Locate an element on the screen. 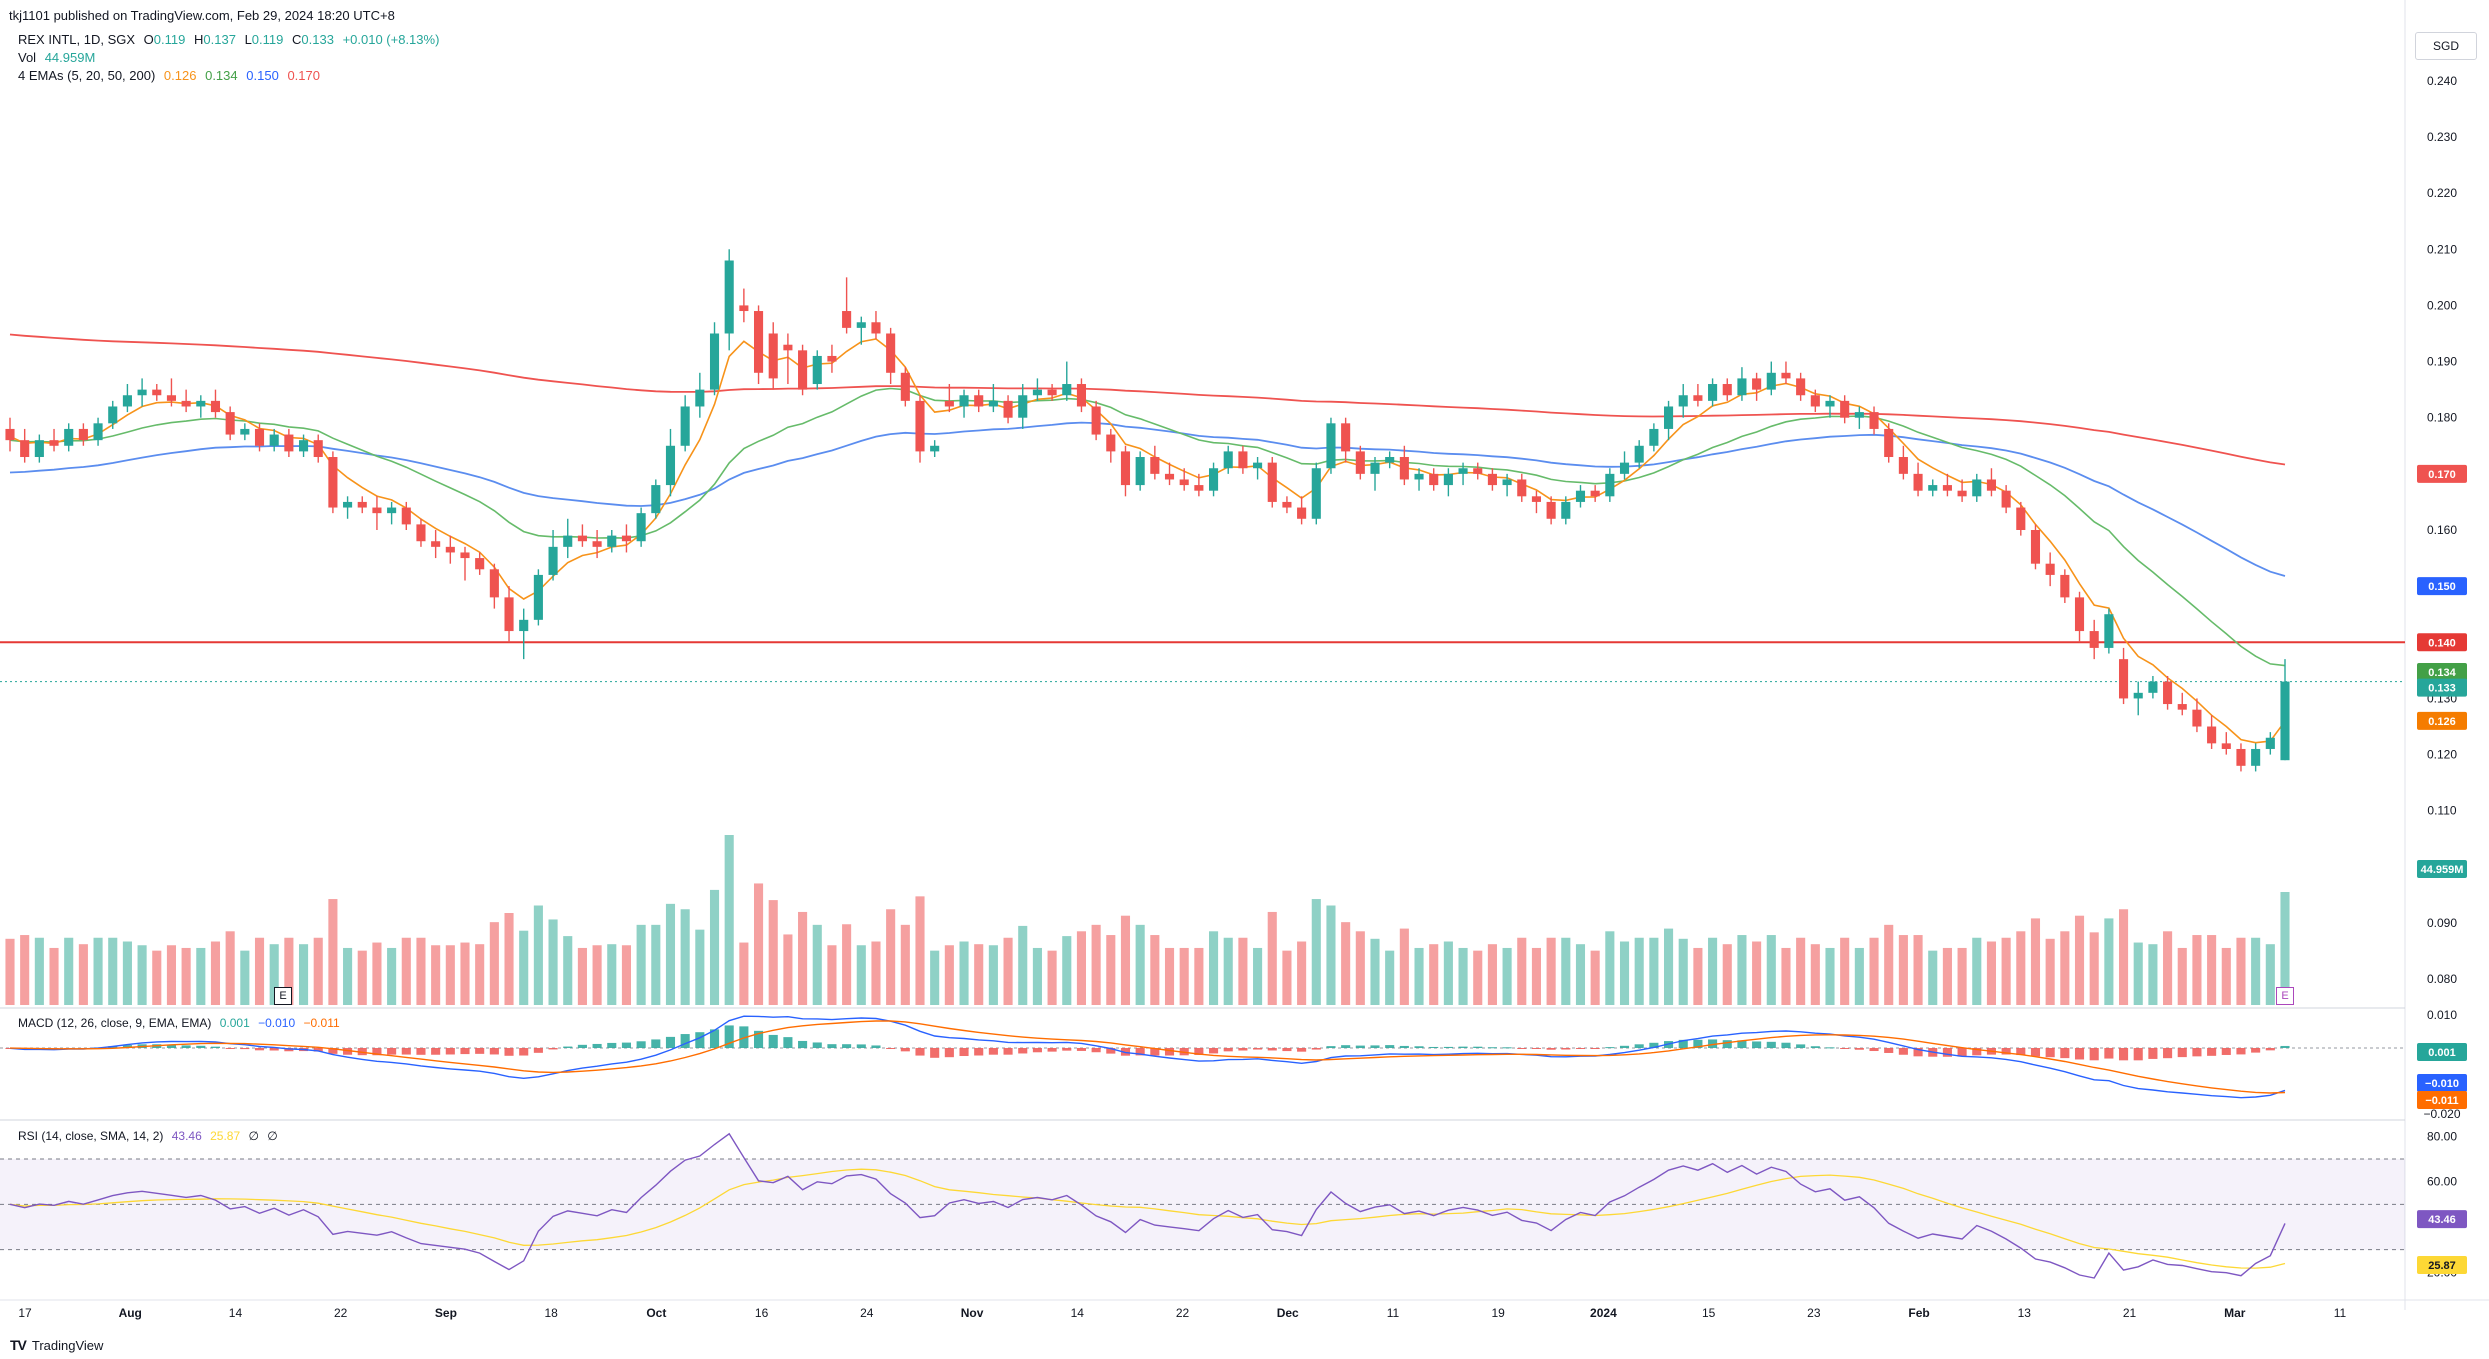  price-axis-badge-text: 0.170 is located at coordinates (2442, 475).